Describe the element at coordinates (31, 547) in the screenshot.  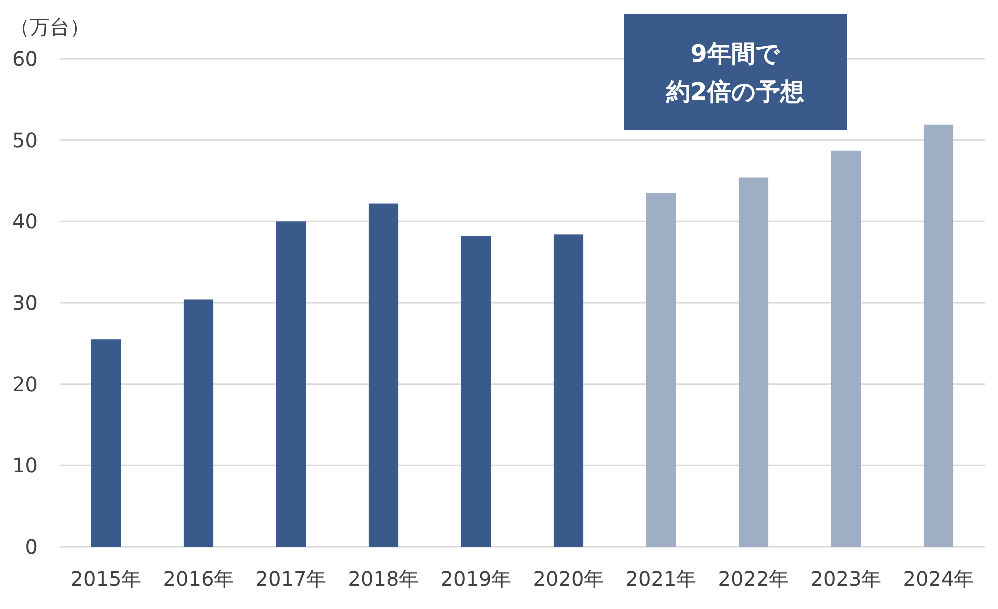
I see `y-tick-label: 0` at that location.